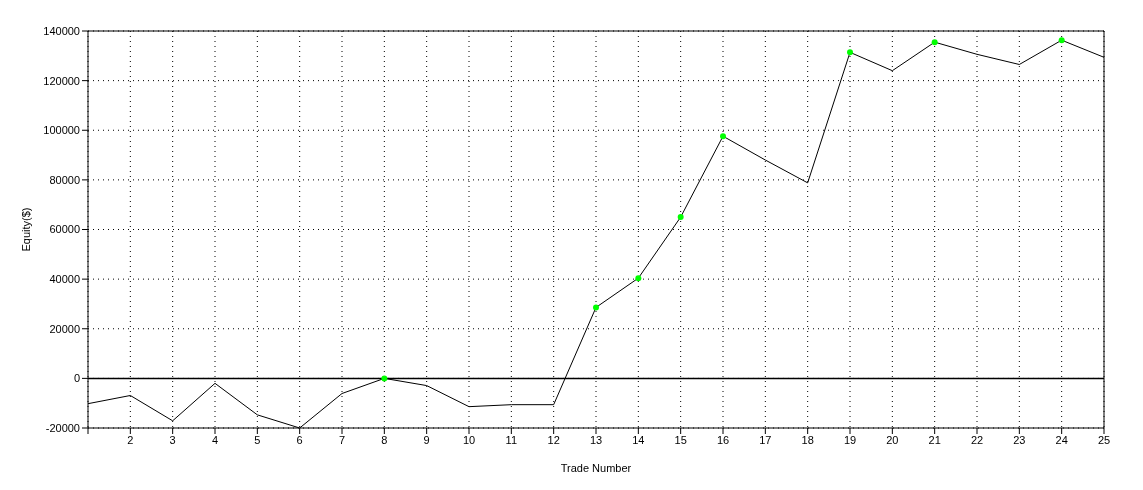  What do you see at coordinates (511, 439) in the screenshot?
I see `x-tick-label: 11` at bounding box center [511, 439].